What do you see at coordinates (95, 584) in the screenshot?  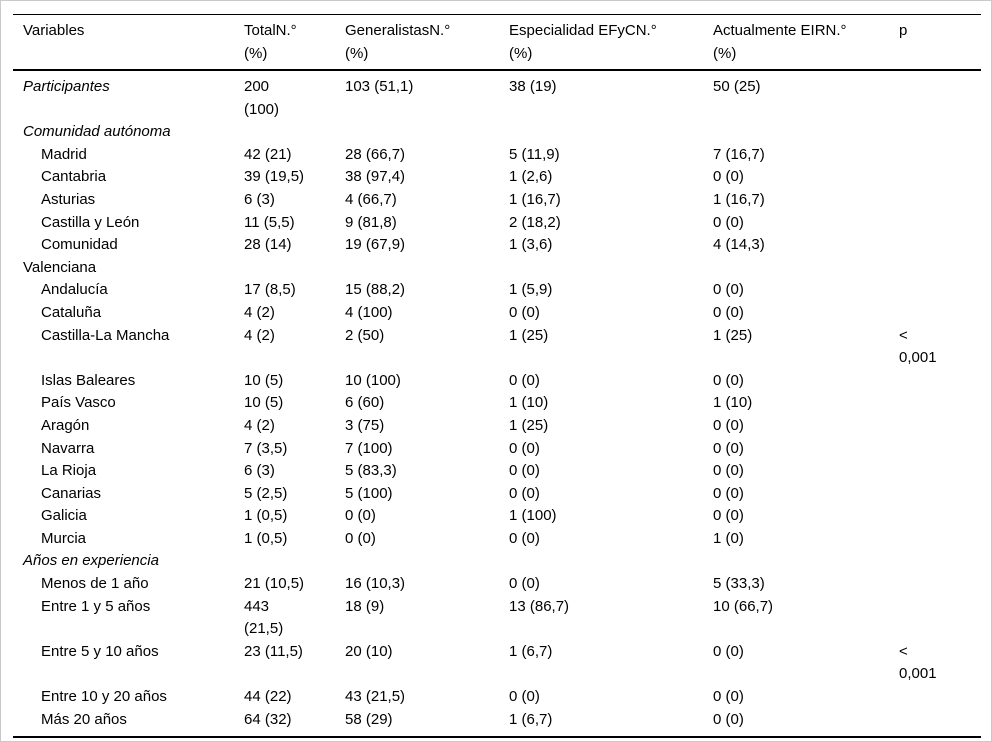 I see `row-label: Menos de 1 año` at bounding box center [95, 584].